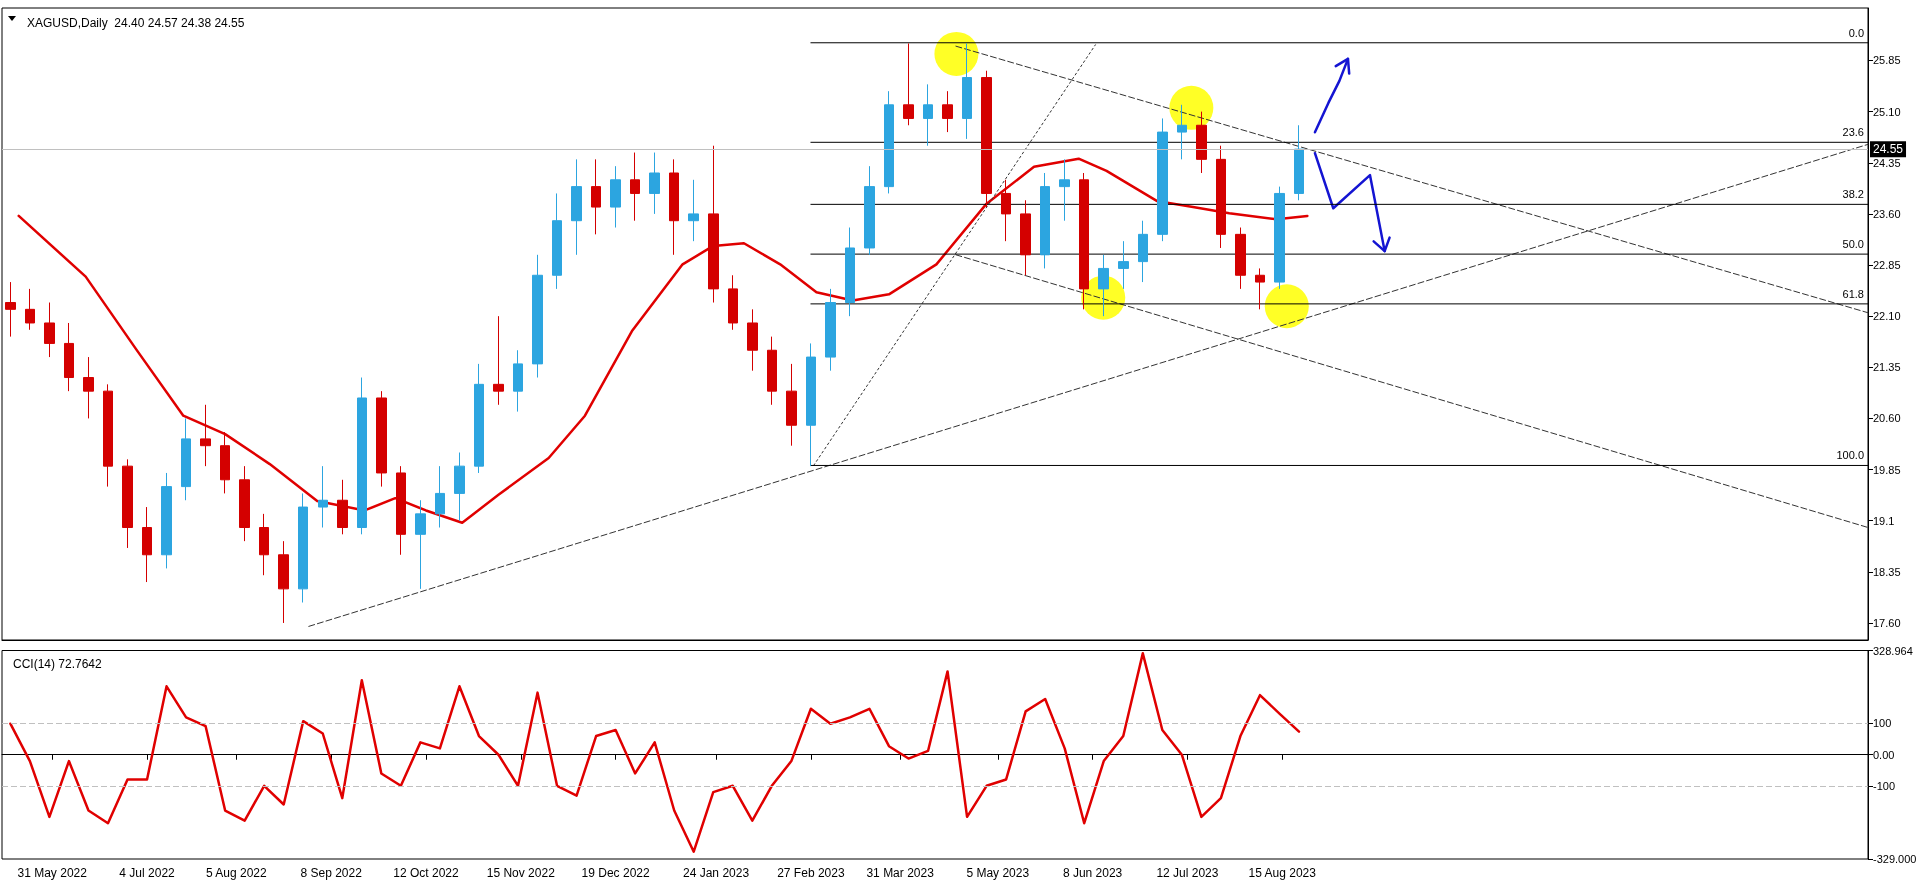 The height and width of the screenshot is (887, 1920). What do you see at coordinates (52, 873) in the screenshot?
I see `x-tick-label: 31 May 2022` at bounding box center [52, 873].